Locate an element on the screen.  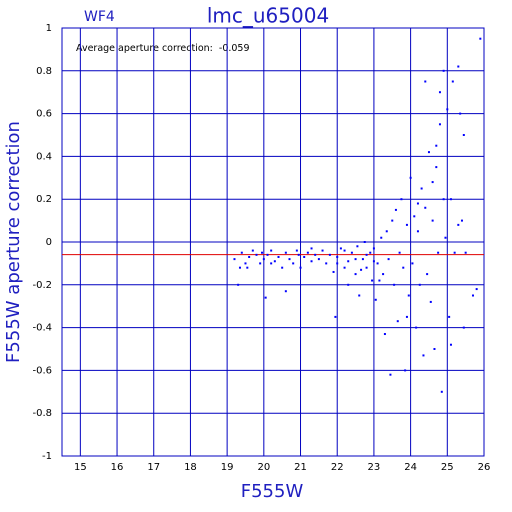
x-tick-label: 22 is located at coordinates (337, 467).